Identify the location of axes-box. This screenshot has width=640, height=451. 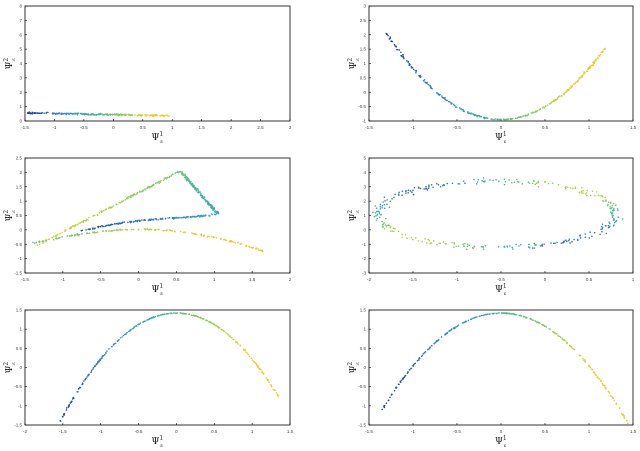
(501, 215).